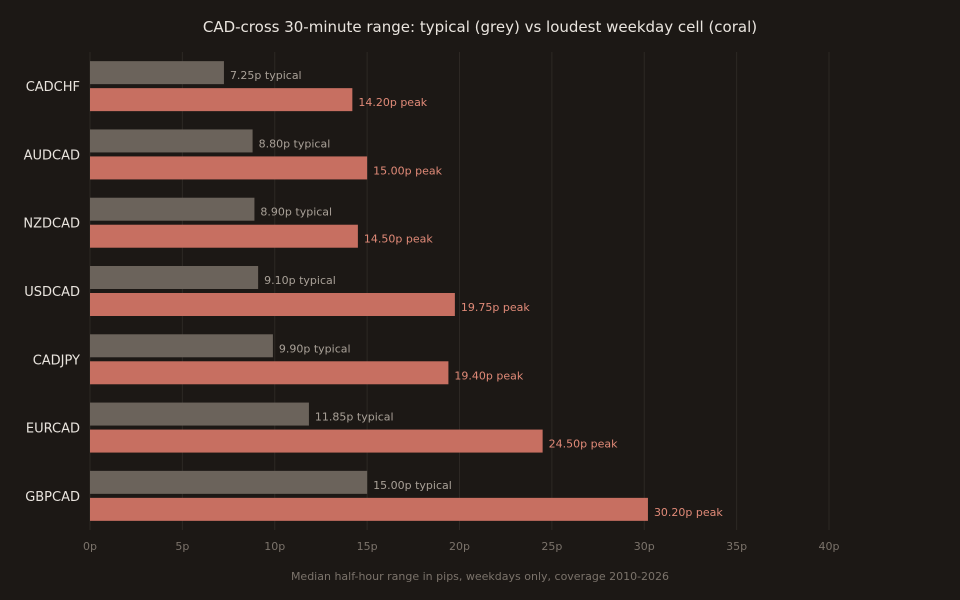 This screenshot has width=960, height=600. I want to click on x-tick-label: 20p, so click(459, 546).